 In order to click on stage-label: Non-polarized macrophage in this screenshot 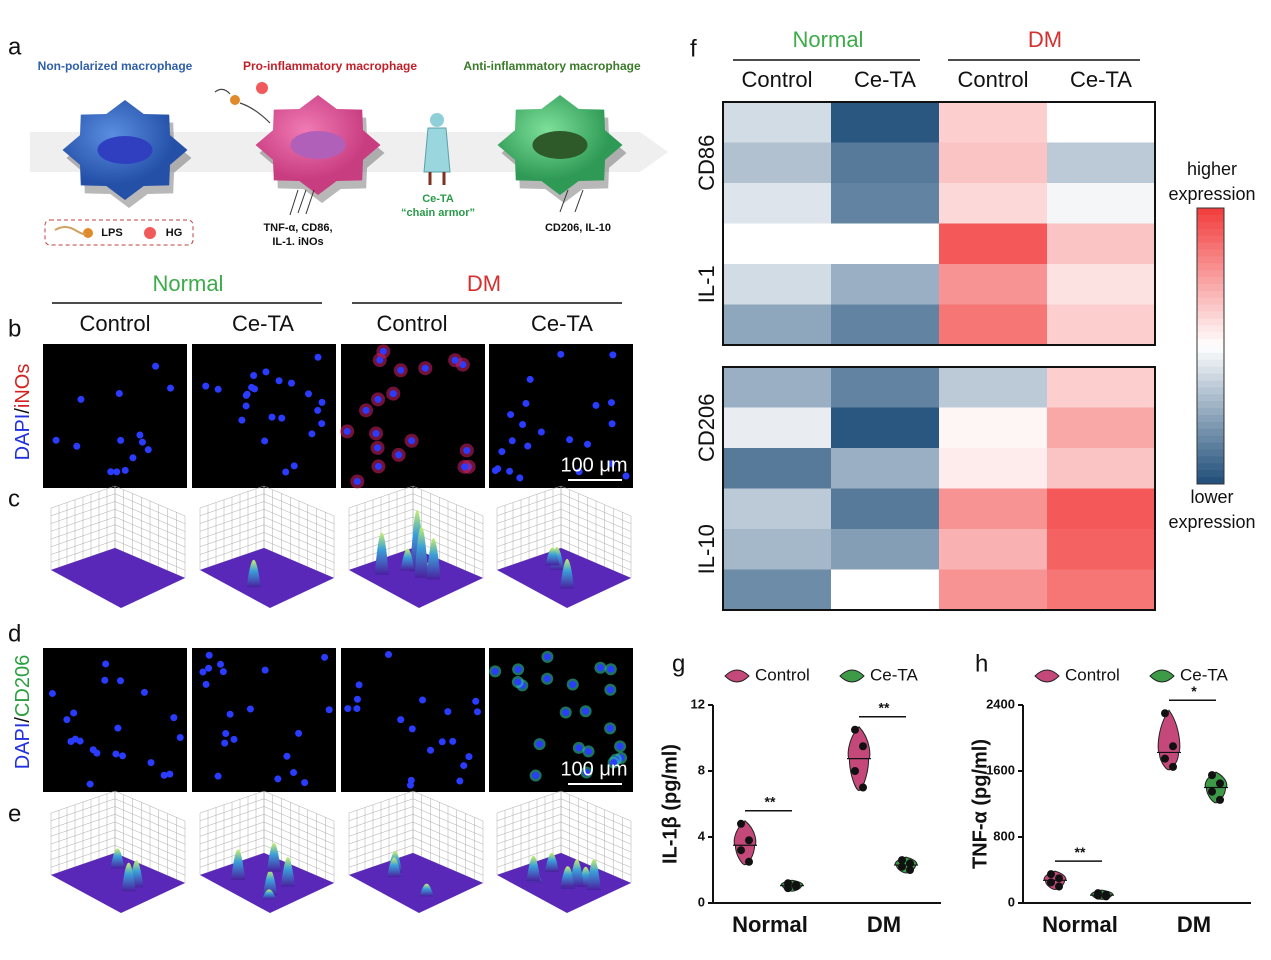, I will do `click(115, 66)`.